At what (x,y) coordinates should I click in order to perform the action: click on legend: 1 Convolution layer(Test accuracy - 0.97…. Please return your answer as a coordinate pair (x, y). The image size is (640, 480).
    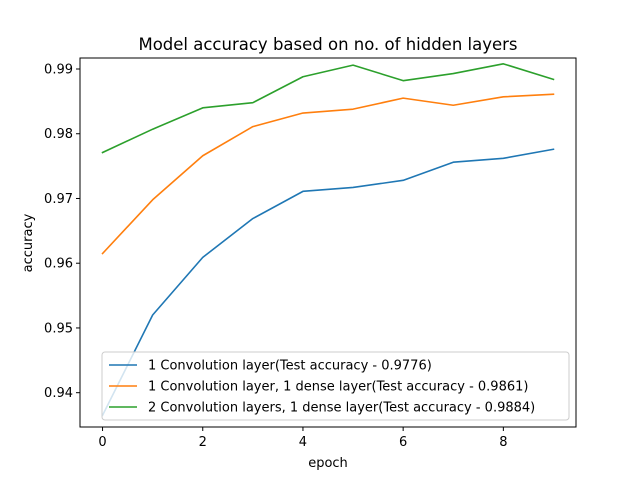
    Looking at the image, I should click on (335, 386).